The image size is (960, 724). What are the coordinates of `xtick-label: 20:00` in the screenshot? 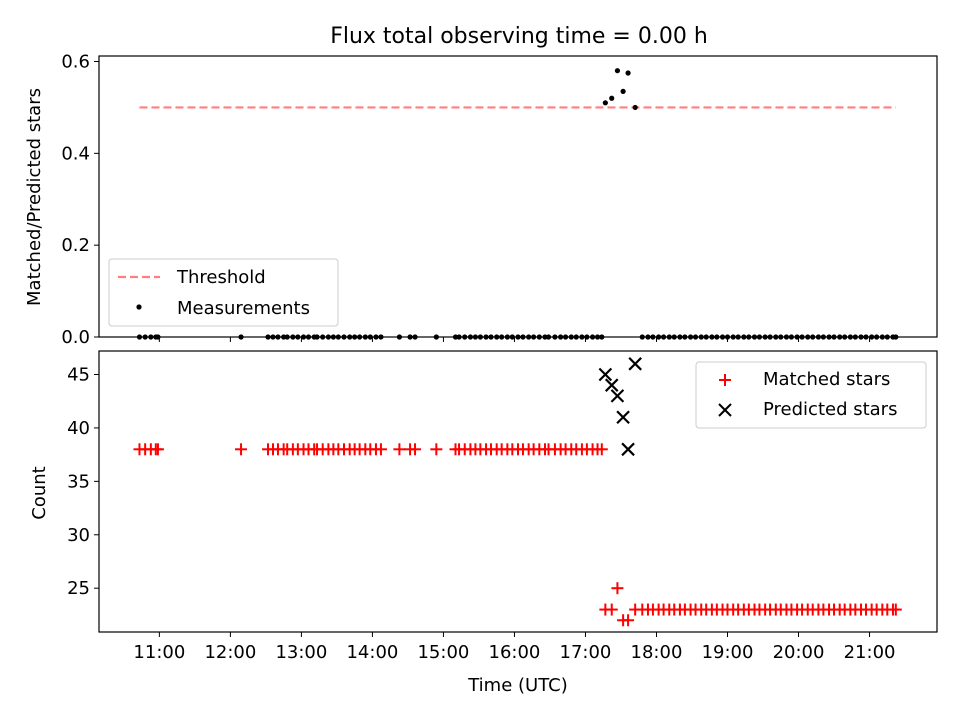 It's located at (799, 652).